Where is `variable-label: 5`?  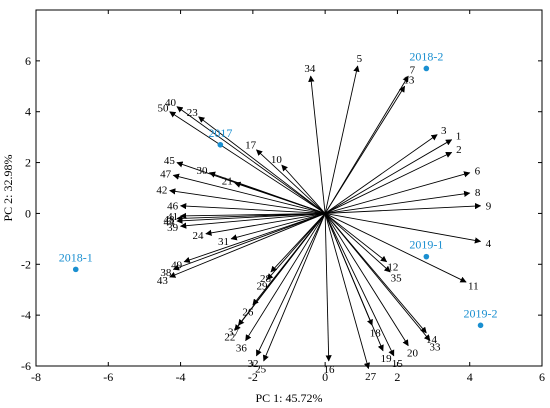 variable-label: 5 is located at coordinates (360, 59).